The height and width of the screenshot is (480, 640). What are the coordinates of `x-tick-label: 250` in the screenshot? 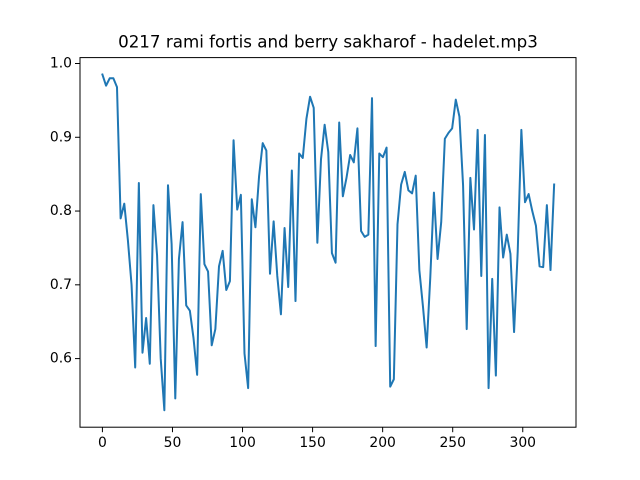 It's located at (452, 443).